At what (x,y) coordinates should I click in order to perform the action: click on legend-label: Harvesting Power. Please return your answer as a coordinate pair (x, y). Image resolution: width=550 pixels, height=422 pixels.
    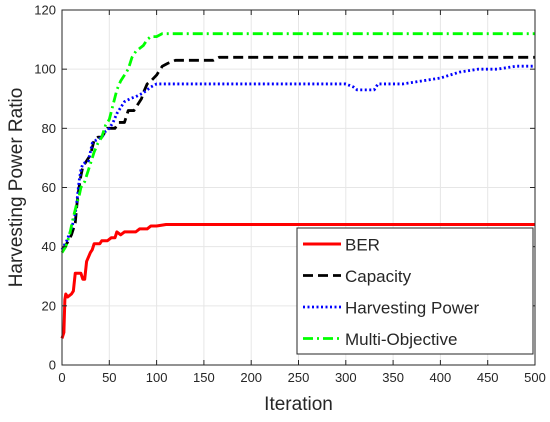
    Looking at the image, I should click on (412, 308).